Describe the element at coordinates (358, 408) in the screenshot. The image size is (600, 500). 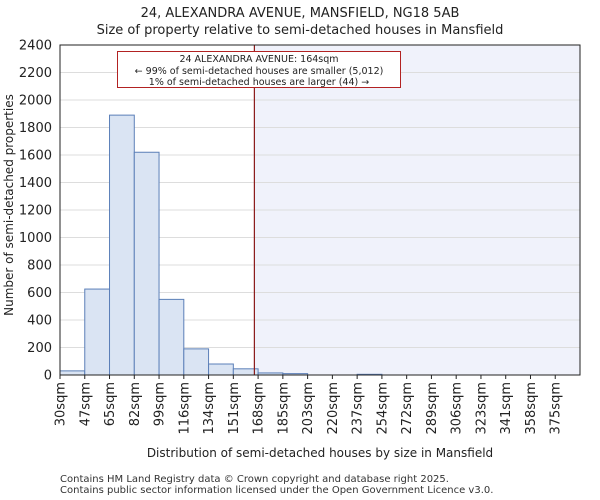
I see `x-tick-label: 237sqm` at that location.